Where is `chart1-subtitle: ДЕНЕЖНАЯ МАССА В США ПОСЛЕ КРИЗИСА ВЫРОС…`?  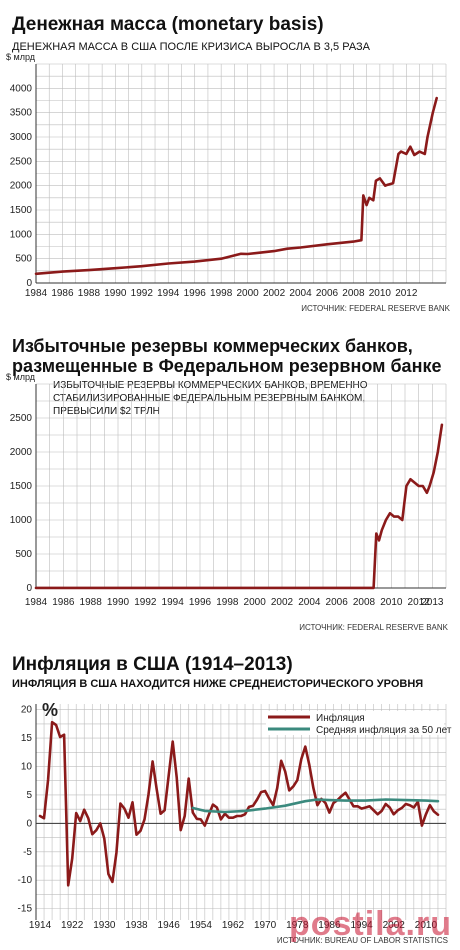
chart1-subtitle: ДЕНЕЖНАЯ МАССА В США ПОСЛЕ КРИЗИСА ВЫРОС… is located at coordinates (191, 47).